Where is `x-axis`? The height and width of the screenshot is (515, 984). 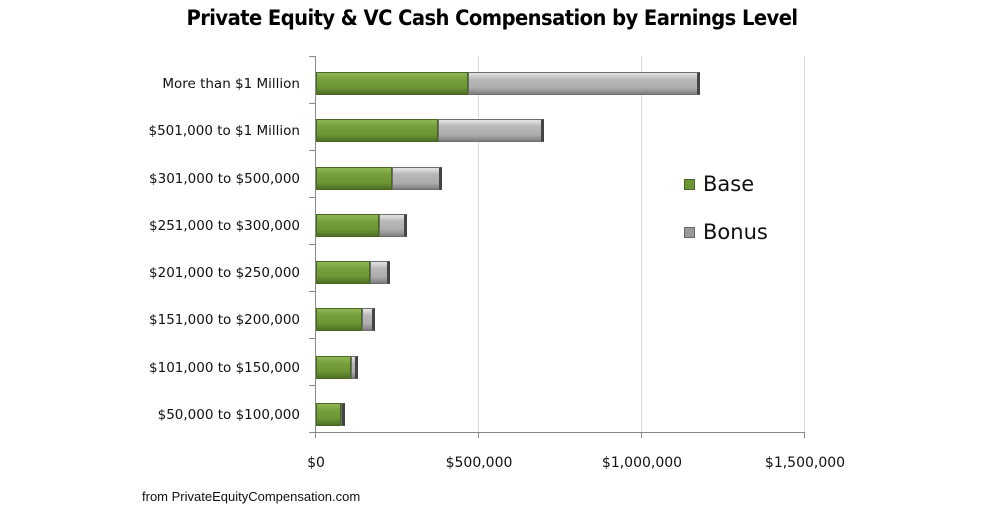
x-axis is located at coordinates (560, 432).